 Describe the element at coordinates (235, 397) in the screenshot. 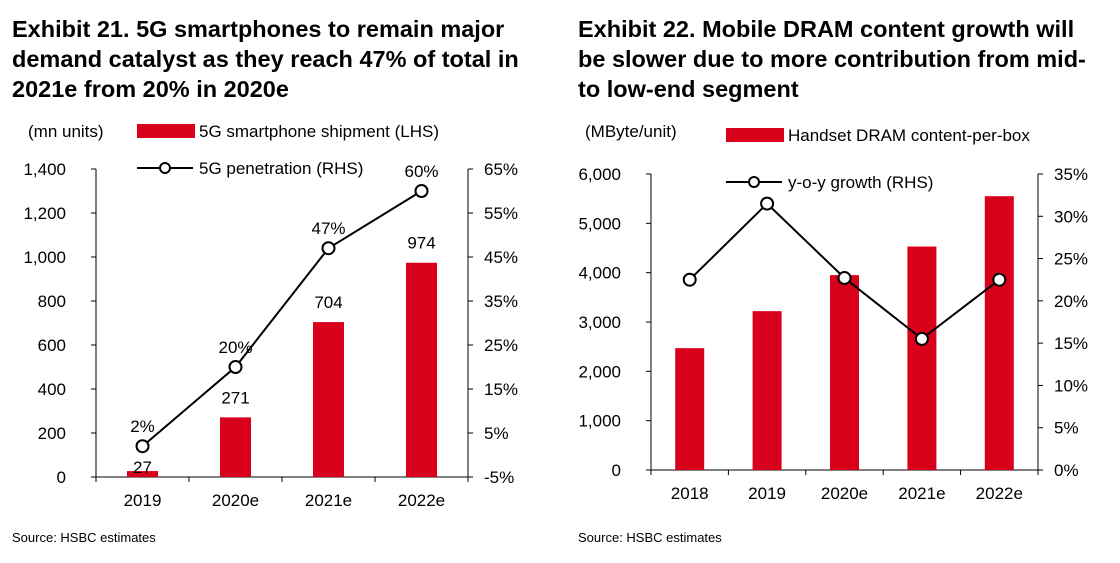

I see `bar-data-label: 271` at that location.